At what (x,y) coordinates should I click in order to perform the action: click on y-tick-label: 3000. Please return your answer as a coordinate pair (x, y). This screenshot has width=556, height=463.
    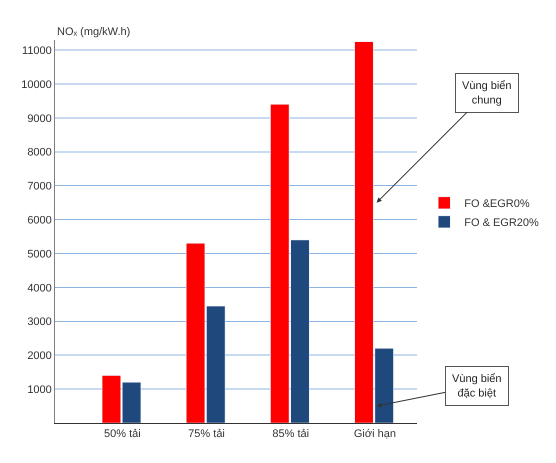
    Looking at the image, I should click on (39, 322).